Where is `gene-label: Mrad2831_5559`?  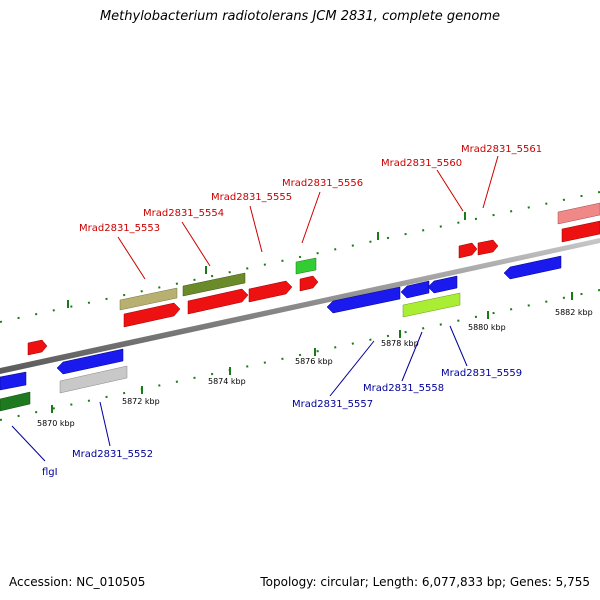
gene-label: Mrad2831_5559 is located at coordinates (481, 373).